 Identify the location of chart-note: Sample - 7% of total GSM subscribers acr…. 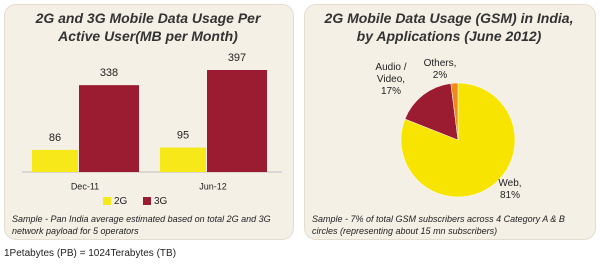
(438, 225).